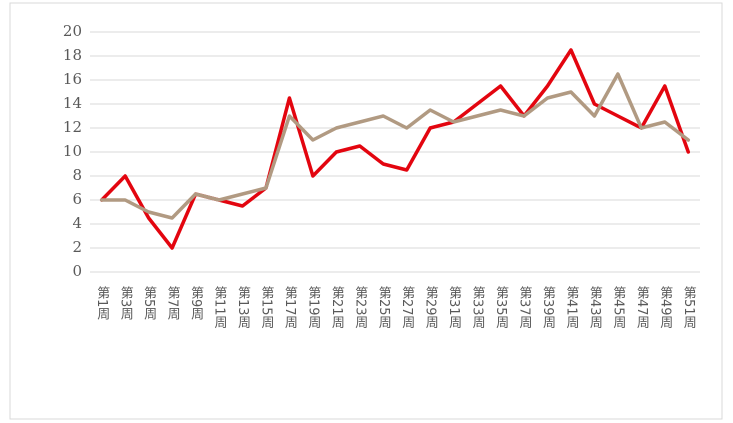 This screenshot has height=423, width=733. What do you see at coordinates (149, 304) in the screenshot?
I see `x-tick-label: 第5周` at bounding box center [149, 304].